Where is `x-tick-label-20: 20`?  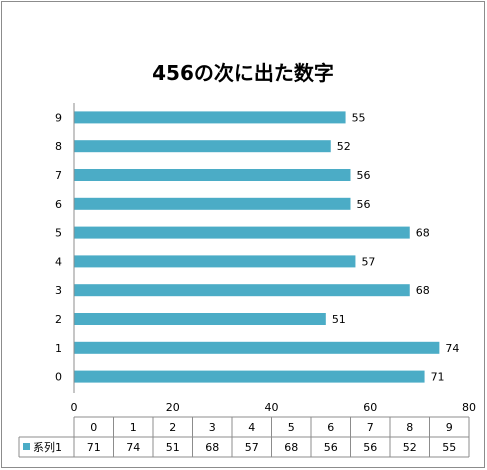 x-tick-label-20: 20 is located at coordinates (173, 407).